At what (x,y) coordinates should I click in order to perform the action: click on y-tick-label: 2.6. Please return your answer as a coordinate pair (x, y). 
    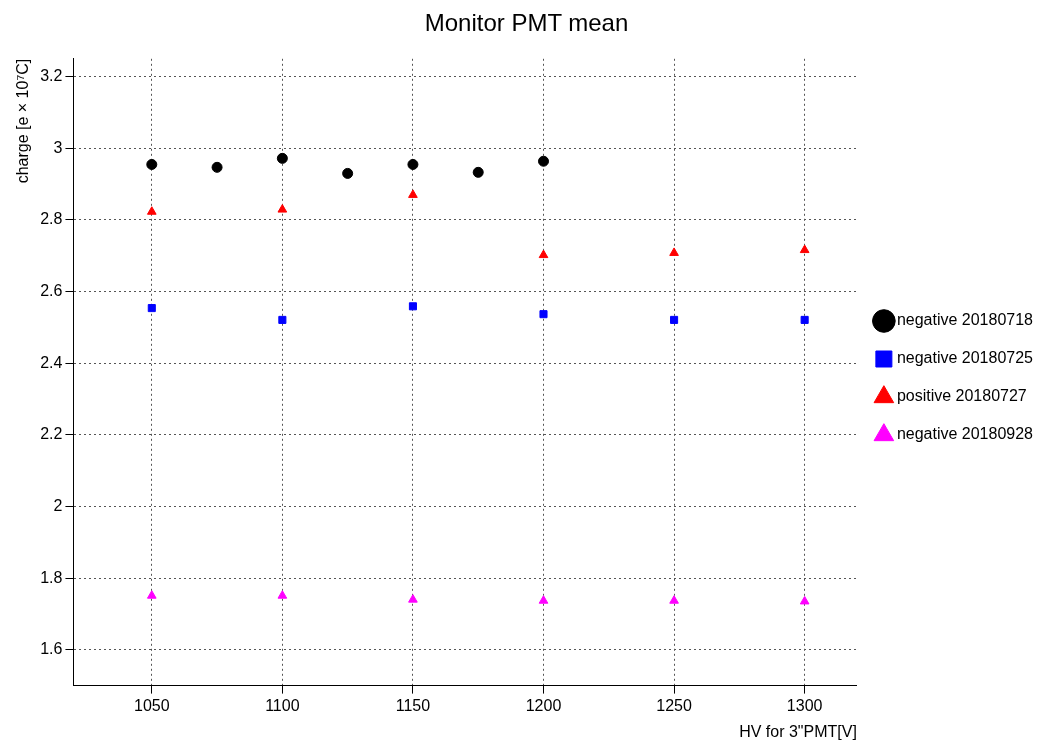
    Looking at the image, I should click on (51, 291).